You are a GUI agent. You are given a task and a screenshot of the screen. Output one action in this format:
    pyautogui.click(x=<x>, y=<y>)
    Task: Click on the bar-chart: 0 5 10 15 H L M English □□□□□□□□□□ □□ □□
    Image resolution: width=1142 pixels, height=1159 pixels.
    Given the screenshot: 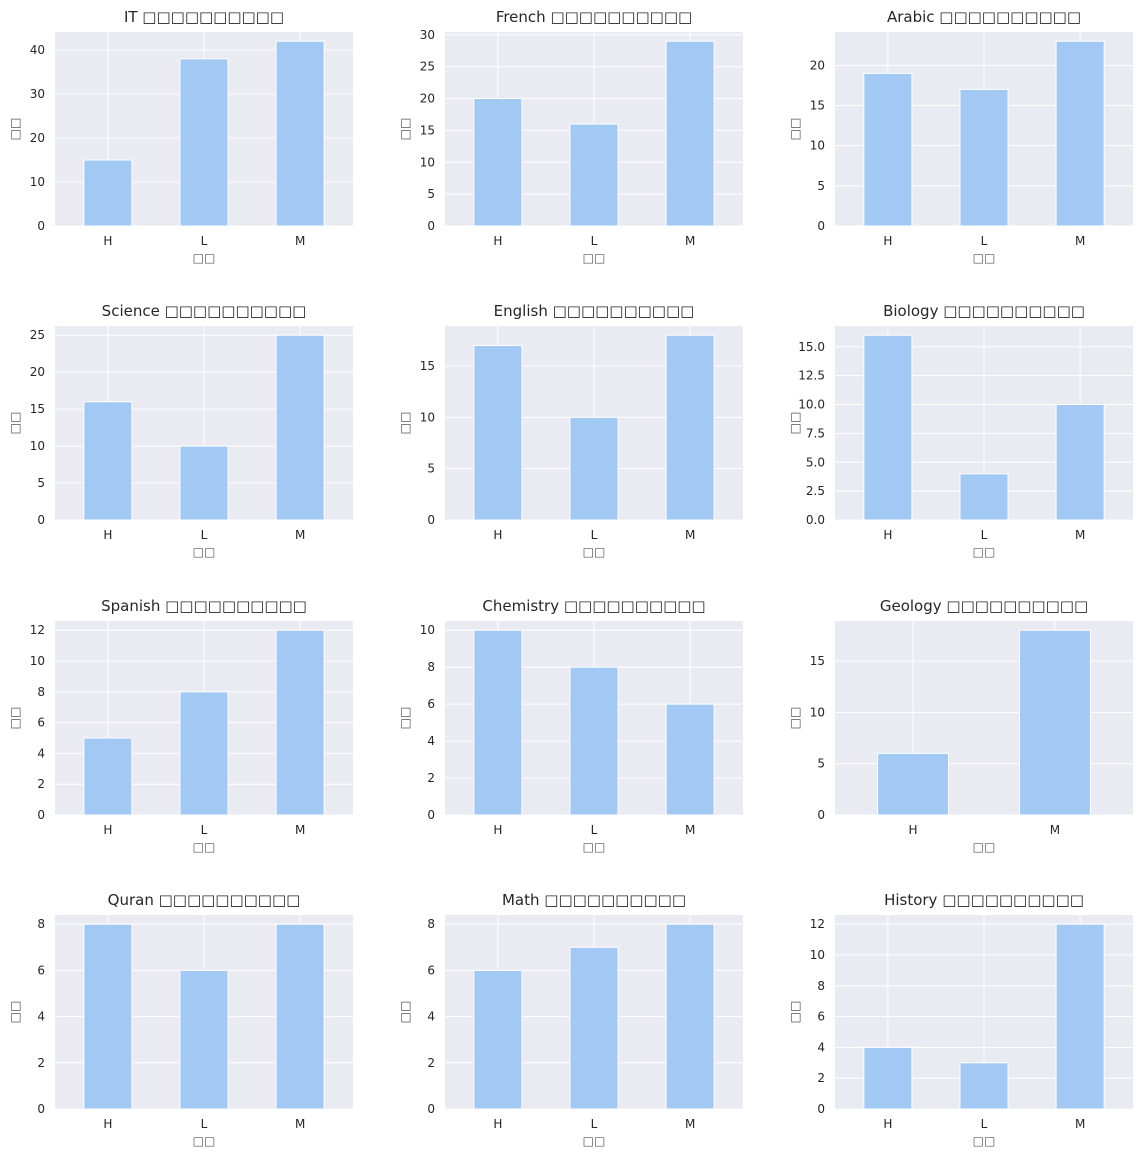 What is the action you would take?
    pyautogui.click(x=570, y=430)
    